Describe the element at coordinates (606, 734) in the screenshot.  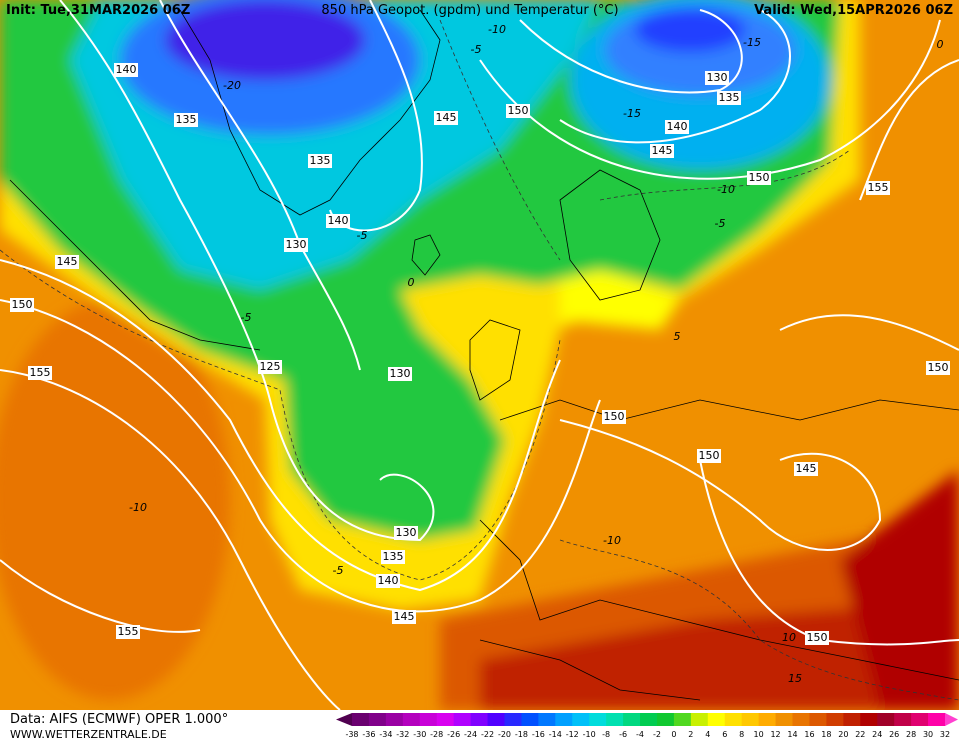
I see `legend-label: -8` at that location.